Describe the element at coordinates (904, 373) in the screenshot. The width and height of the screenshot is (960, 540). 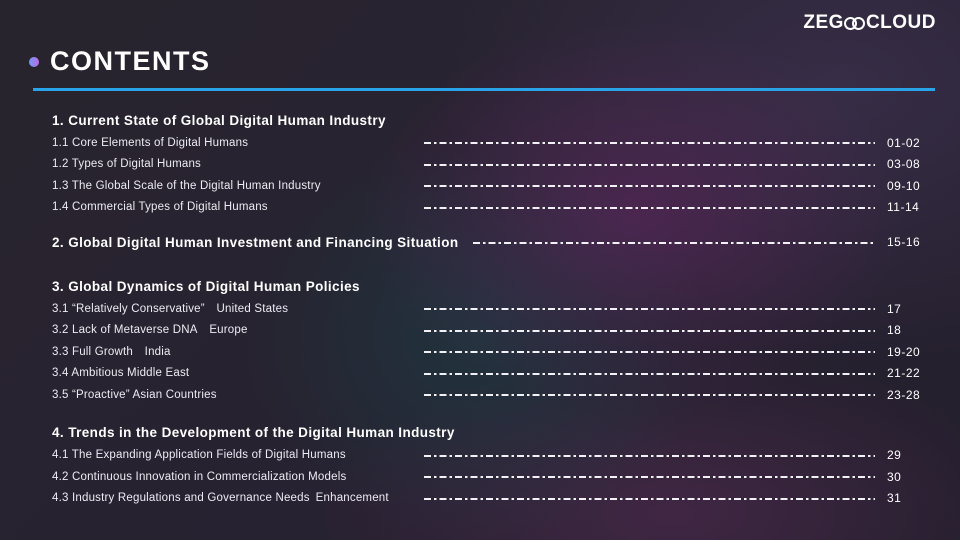
I see `page-numbers: 21-22` at that location.